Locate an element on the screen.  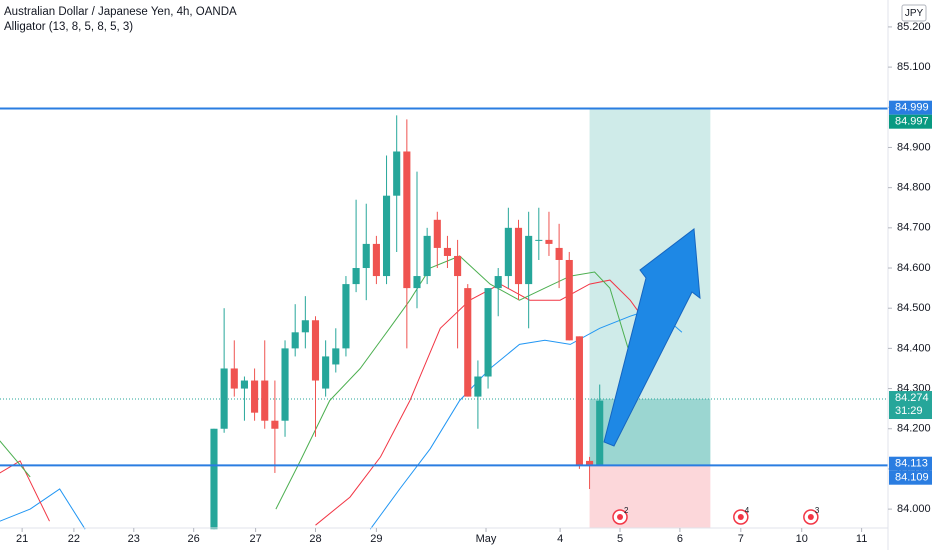
y-tick-label: 84.200 is located at coordinates (914, 429).